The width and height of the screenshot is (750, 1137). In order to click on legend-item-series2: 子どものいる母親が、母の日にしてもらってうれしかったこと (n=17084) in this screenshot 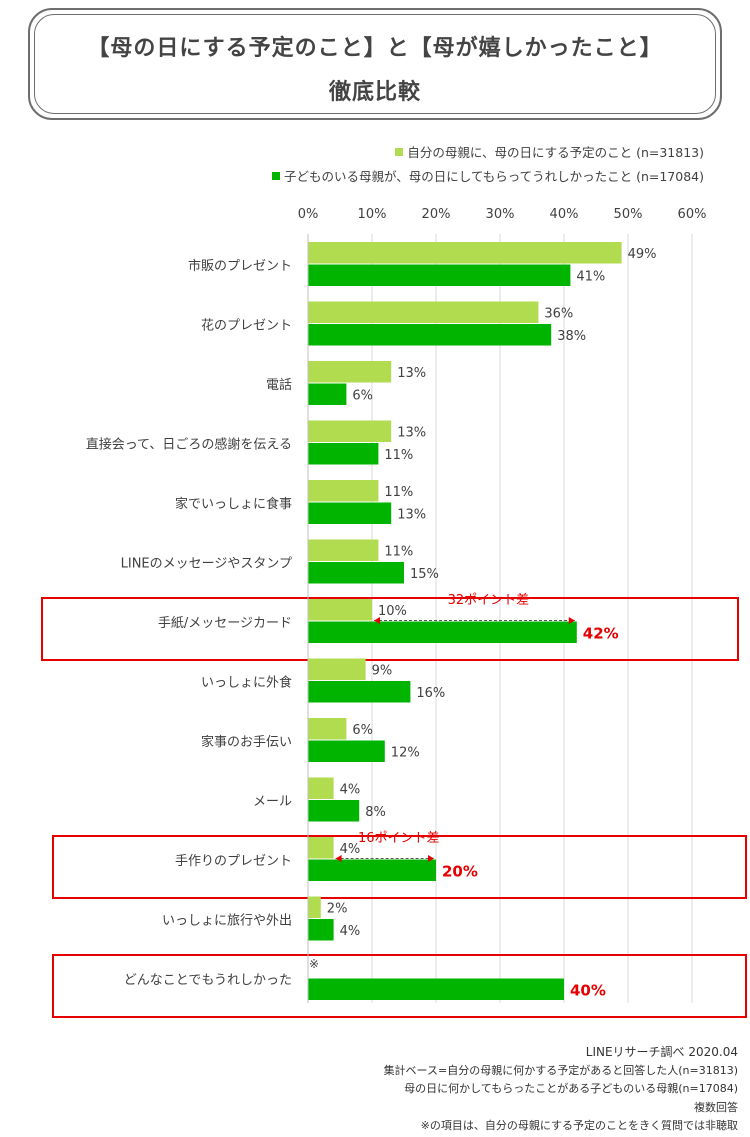, I will do `click(487, 175)`.